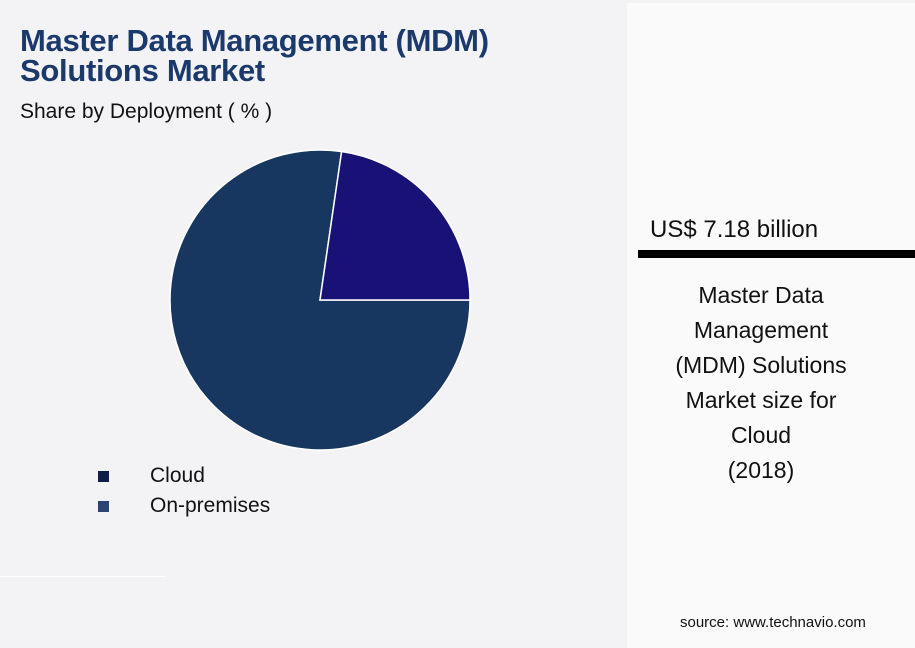  I want to click on kpi-desc-line: Cloud, so click(761, 435).